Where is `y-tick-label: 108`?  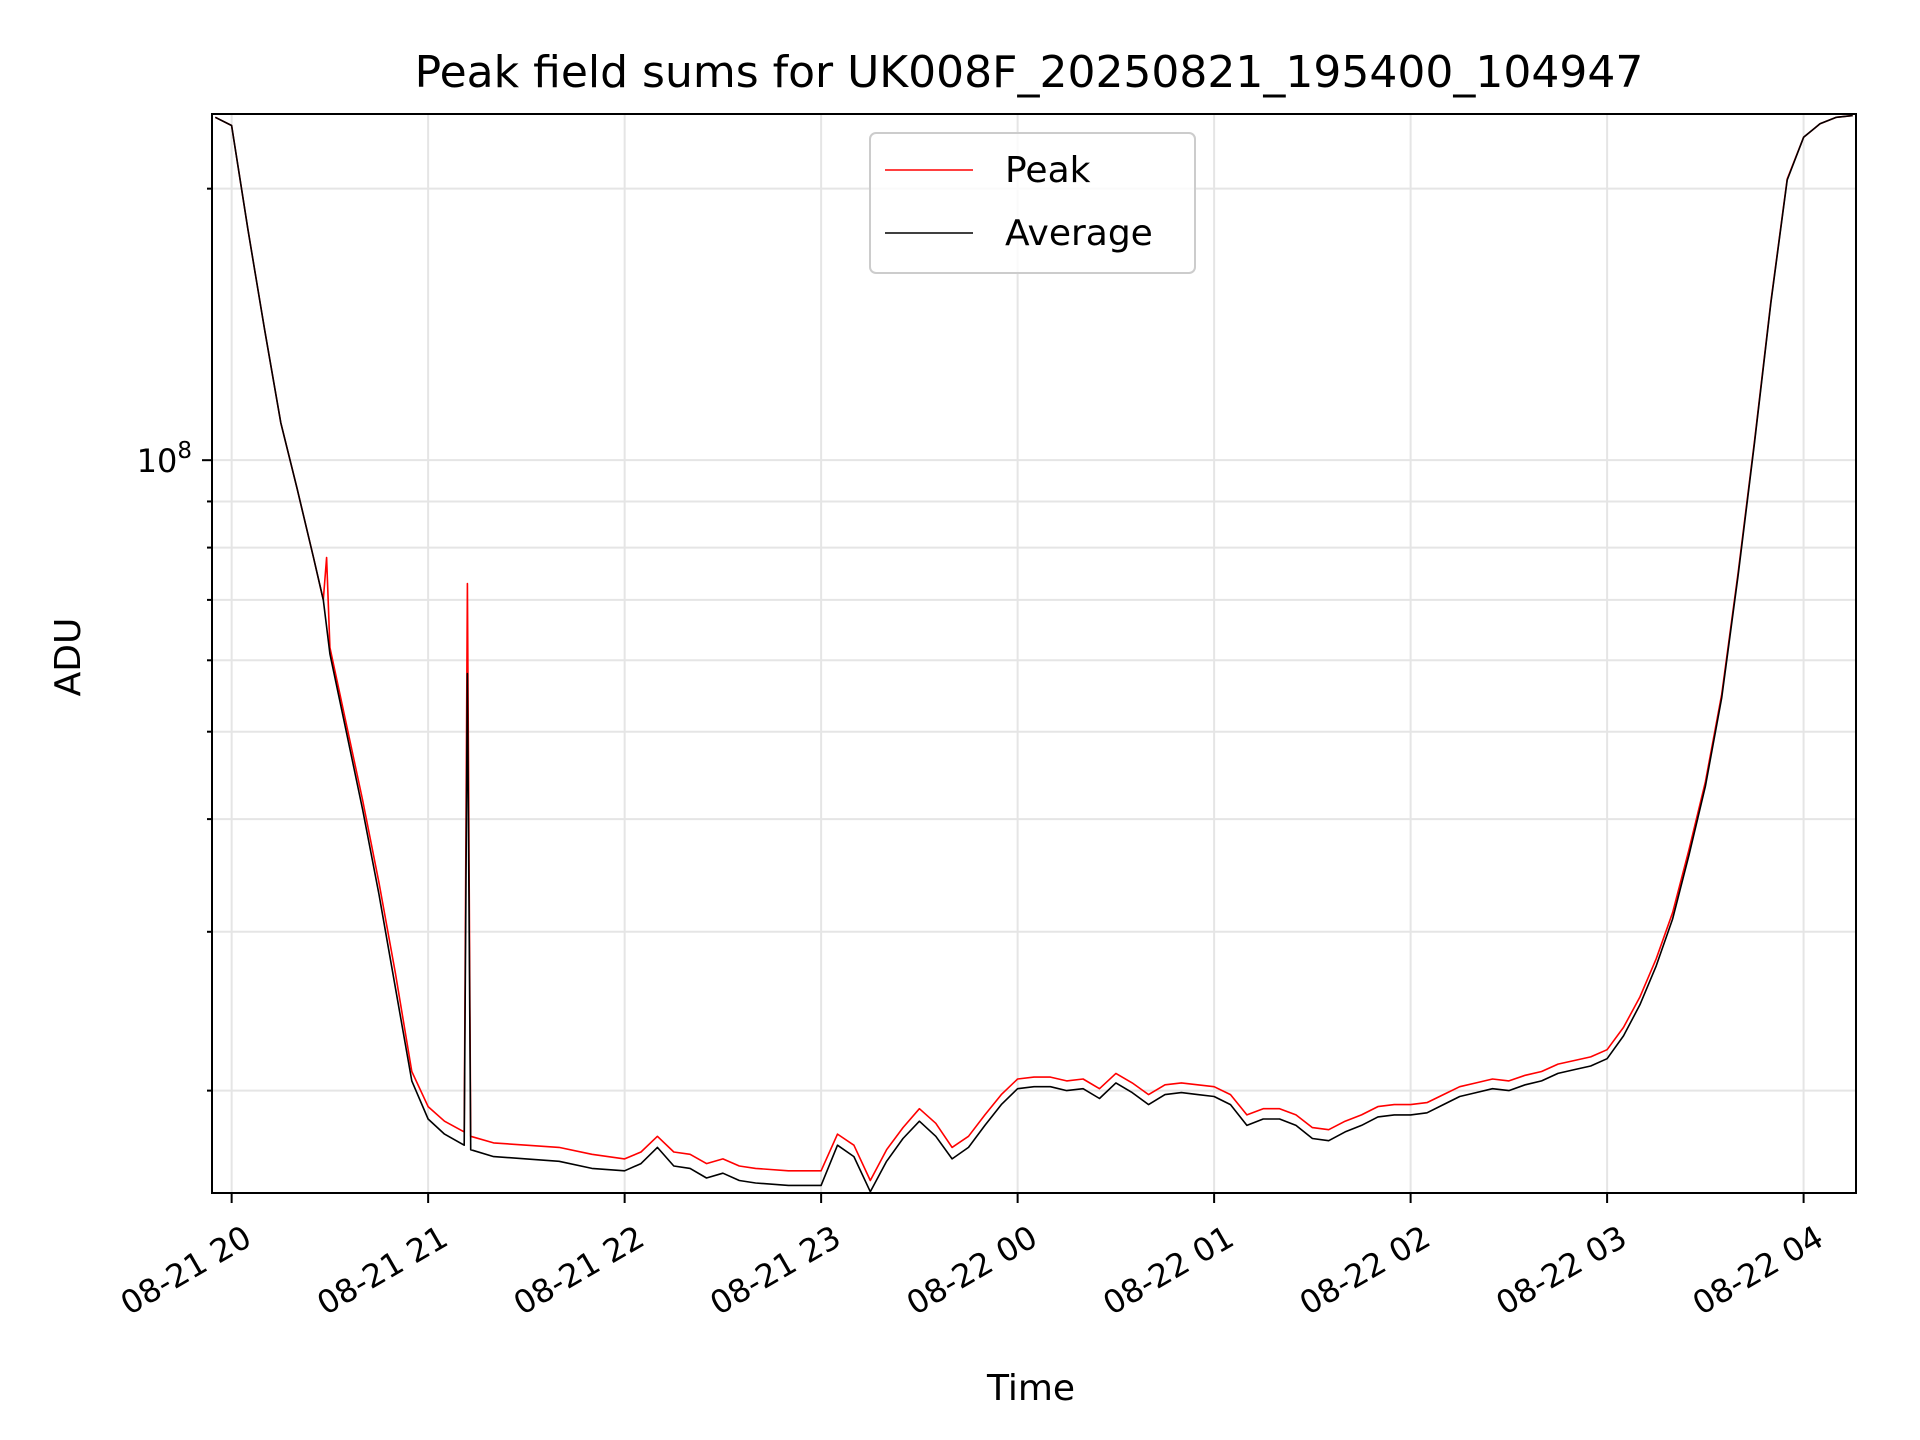
y-tick-label: 108 is located at coordinates (164, 459).